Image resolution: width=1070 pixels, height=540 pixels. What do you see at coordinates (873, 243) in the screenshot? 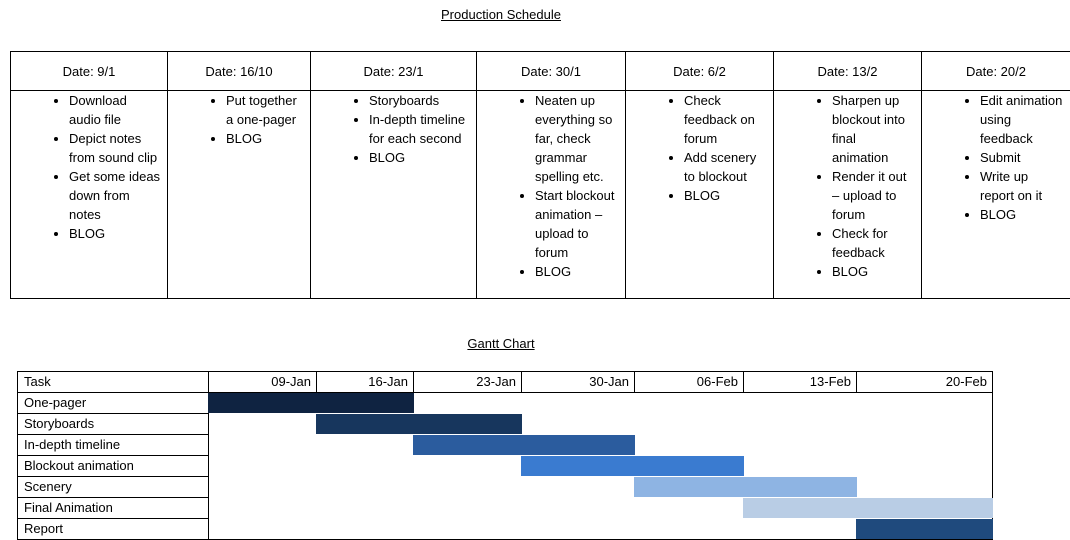
I see `task-item: Check for feedback` at bounding box center [873, 243].